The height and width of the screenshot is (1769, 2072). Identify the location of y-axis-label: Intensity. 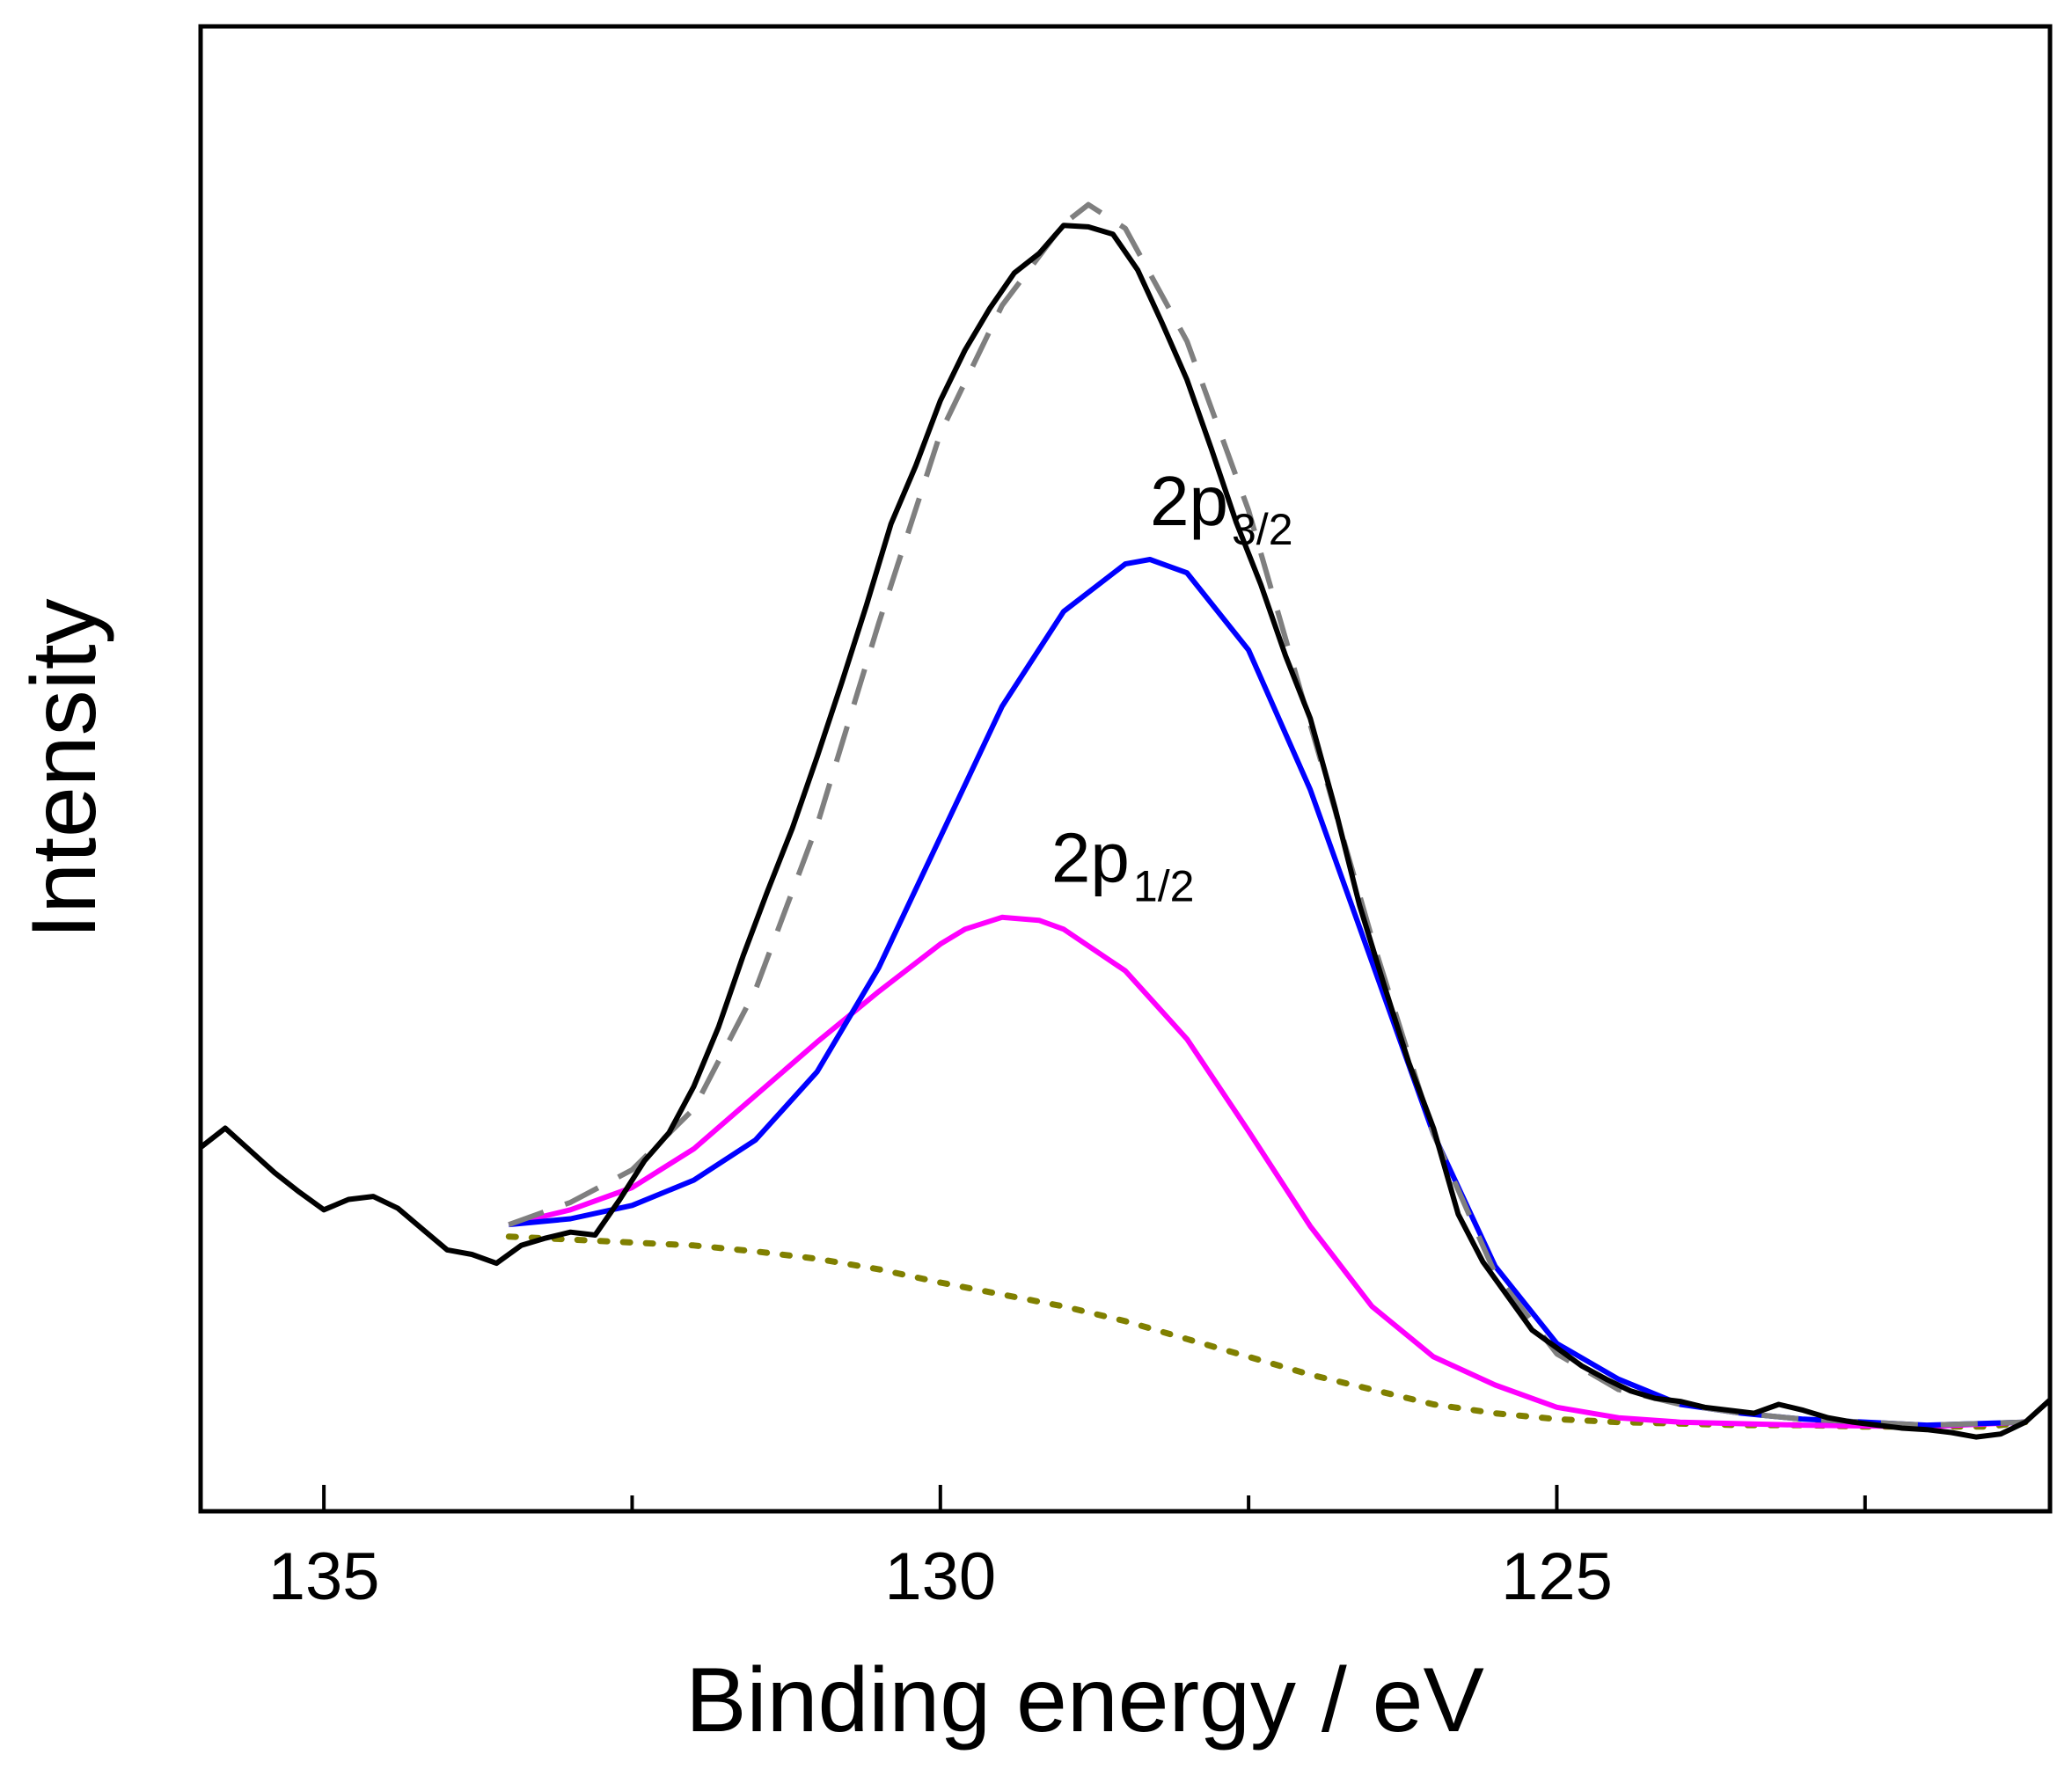
(64, 768).